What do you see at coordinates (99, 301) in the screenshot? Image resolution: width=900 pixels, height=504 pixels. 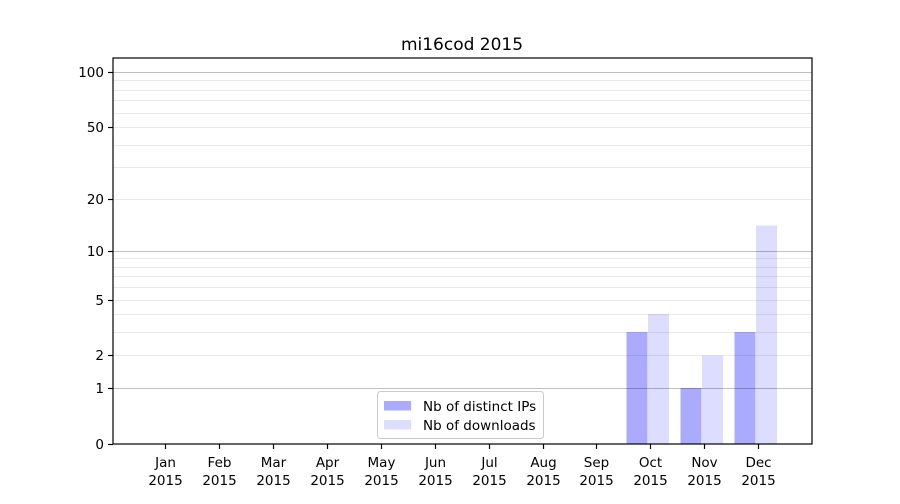 I see `y-tick-label-5: 5` at bounding box center [99, 301].